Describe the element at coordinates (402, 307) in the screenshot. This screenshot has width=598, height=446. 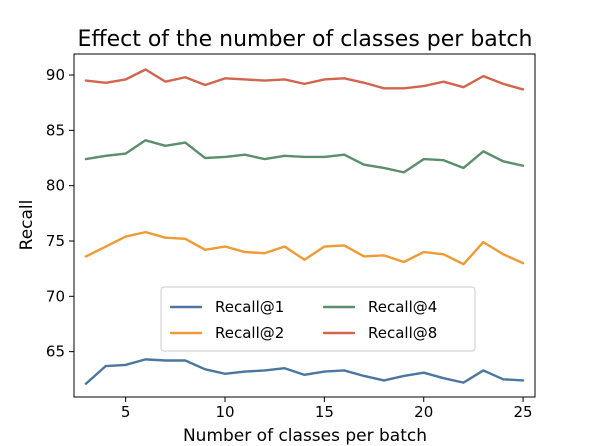
I see `legend-label-3: Recall@4` at that location.